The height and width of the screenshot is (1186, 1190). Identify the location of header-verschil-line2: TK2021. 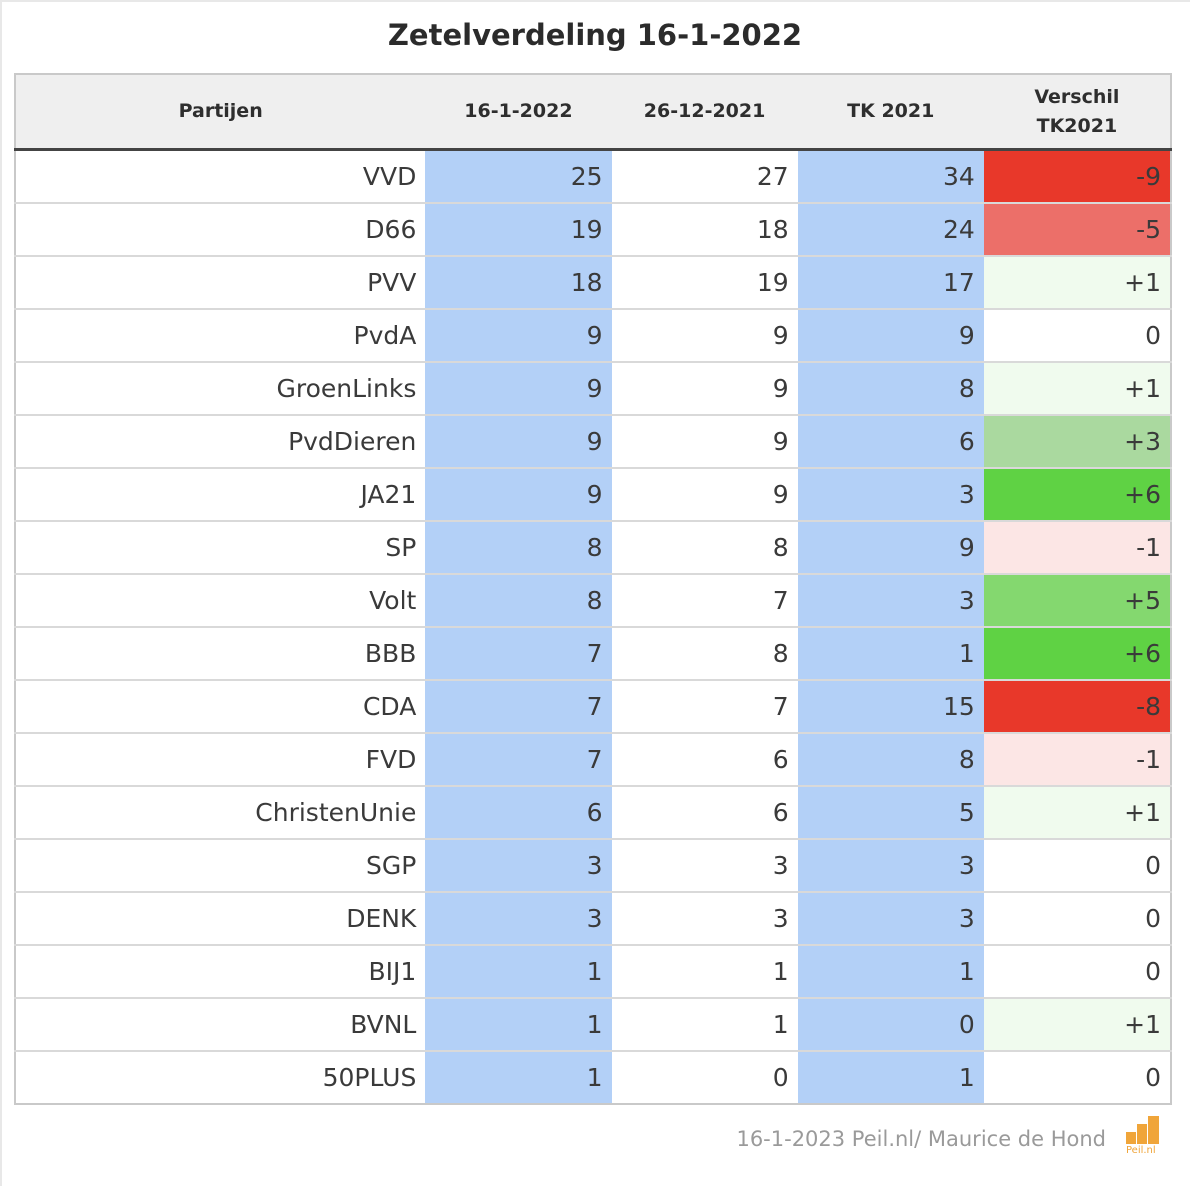
(1077, 125).